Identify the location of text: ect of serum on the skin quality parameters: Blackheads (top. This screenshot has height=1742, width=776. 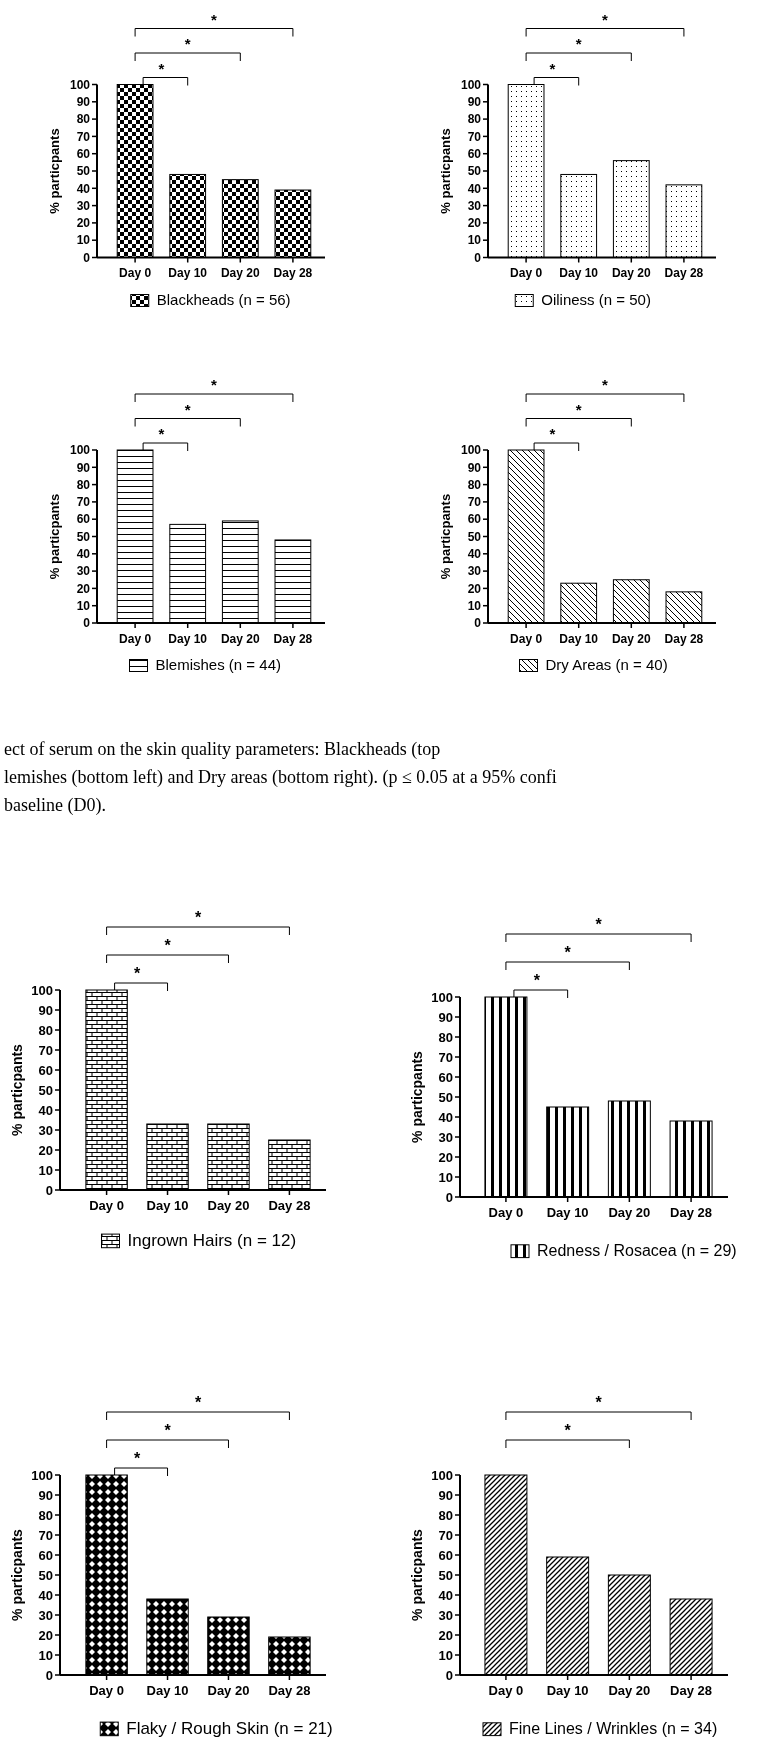
(222, 749).